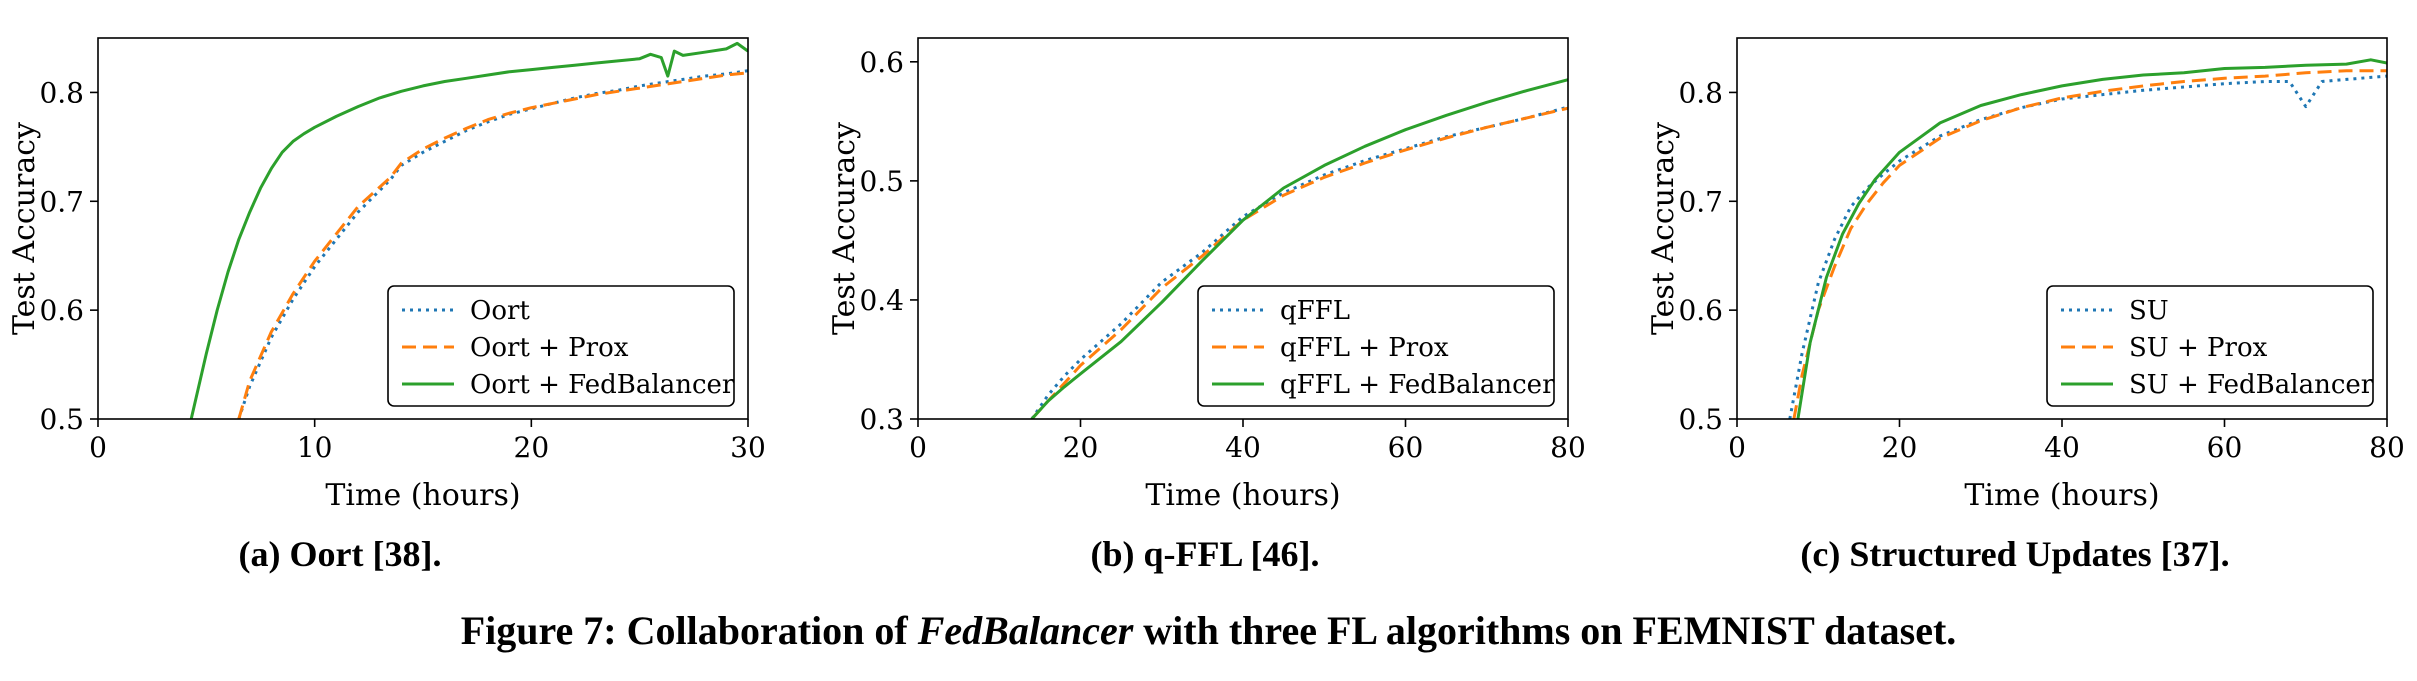 The image size is (2417, 681). What do you see at coordinates (602, 385) in the screenshot?
I see `legend-label: Oort + FedBalancer` at bounding box center [602, 385].